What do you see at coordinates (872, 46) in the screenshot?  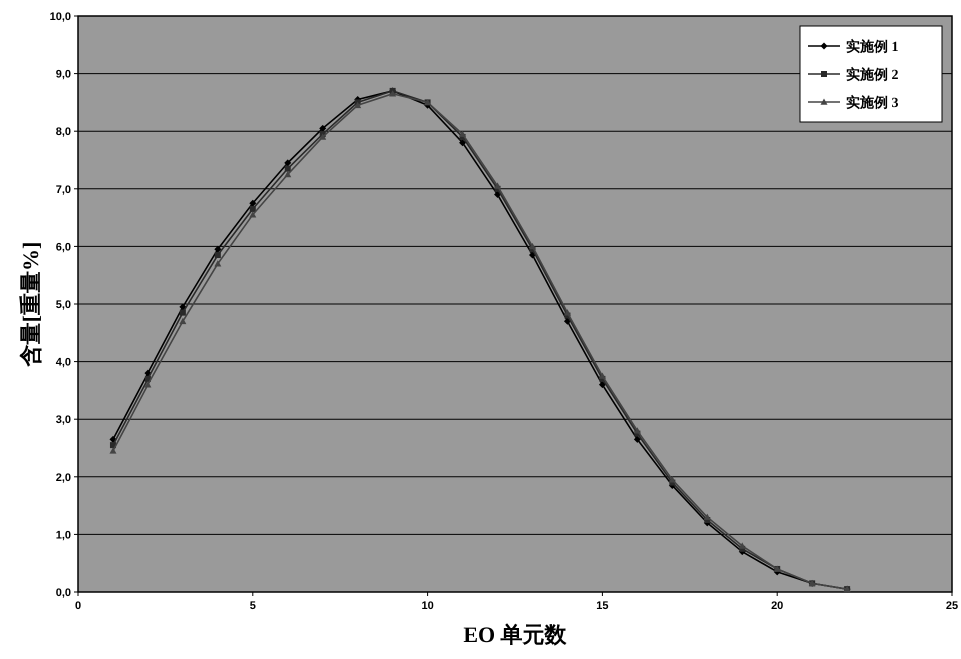 I see `legend-label: 实施例 1` at bounding box center [872, 46].